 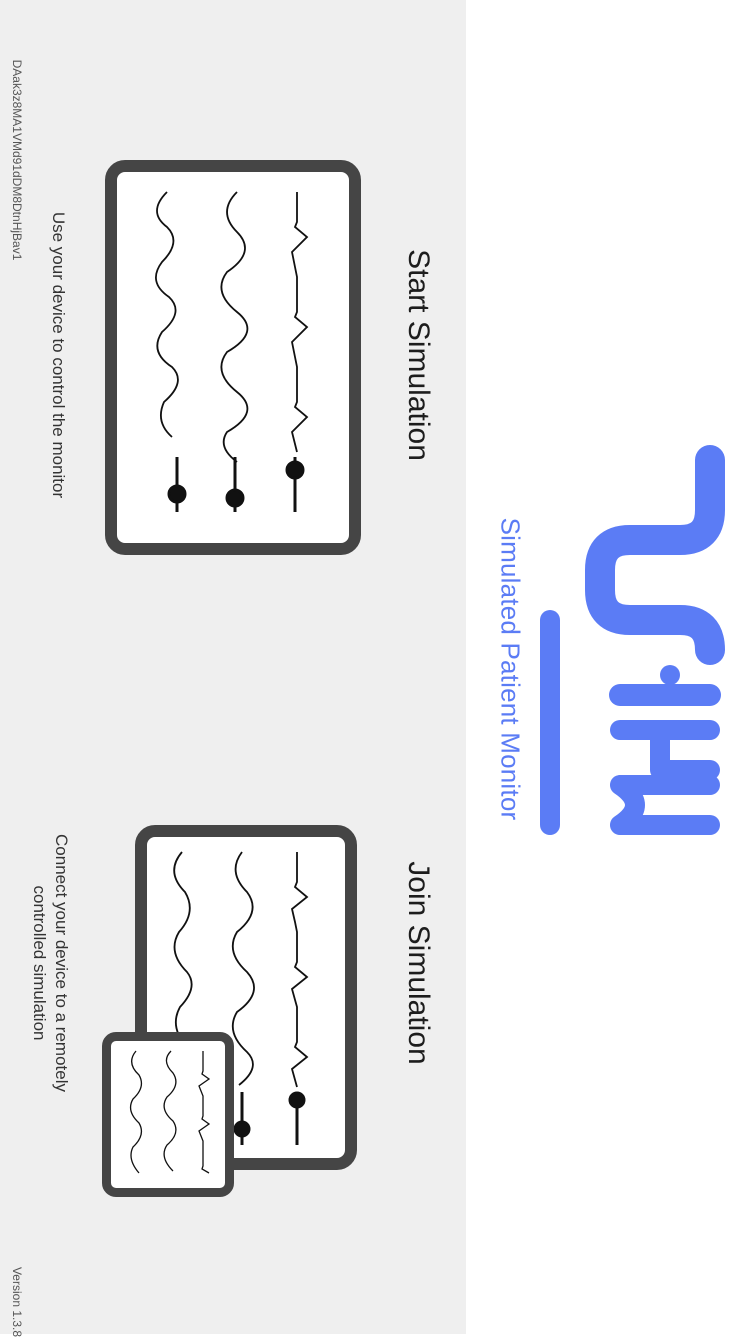 What do you see at coordinates (232, 351) in the screenshot?
I see `waveforms-icon` at bounding box center [232, 351].